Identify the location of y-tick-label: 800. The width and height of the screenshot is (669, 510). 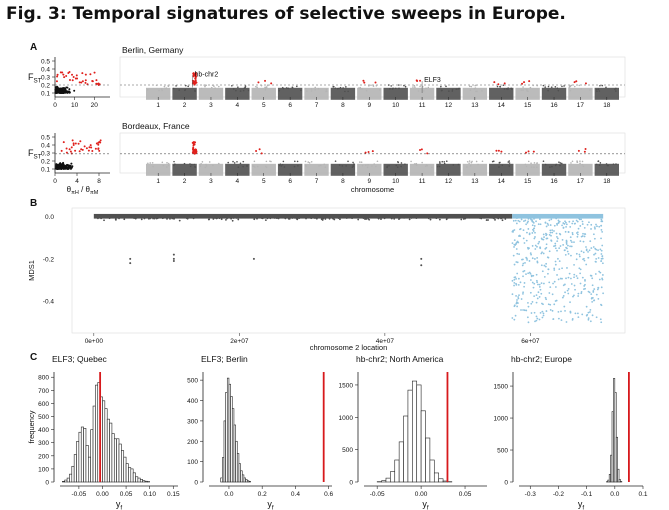
(43, 378).